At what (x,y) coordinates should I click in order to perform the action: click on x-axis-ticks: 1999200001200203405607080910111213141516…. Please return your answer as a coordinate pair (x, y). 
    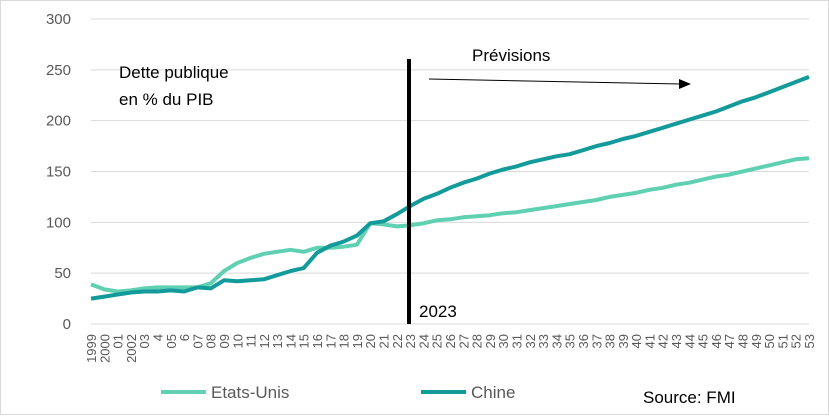
    Looking at the image, I should click on (450, 348).